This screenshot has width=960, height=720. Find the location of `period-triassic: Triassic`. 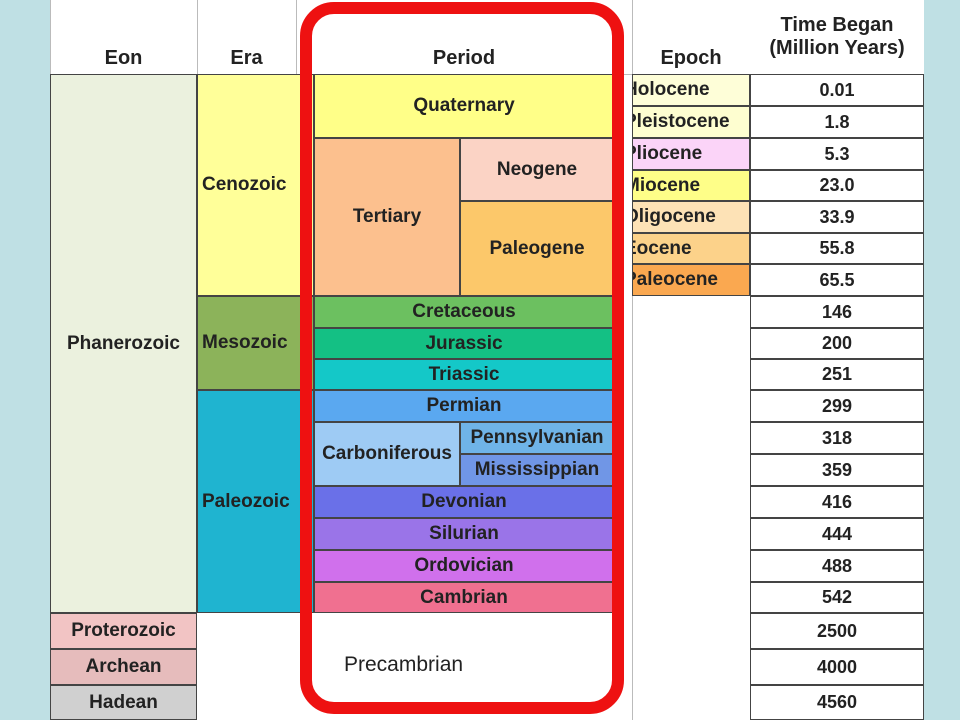

period-triassic: Triassic is located at coordinates (464, 374).